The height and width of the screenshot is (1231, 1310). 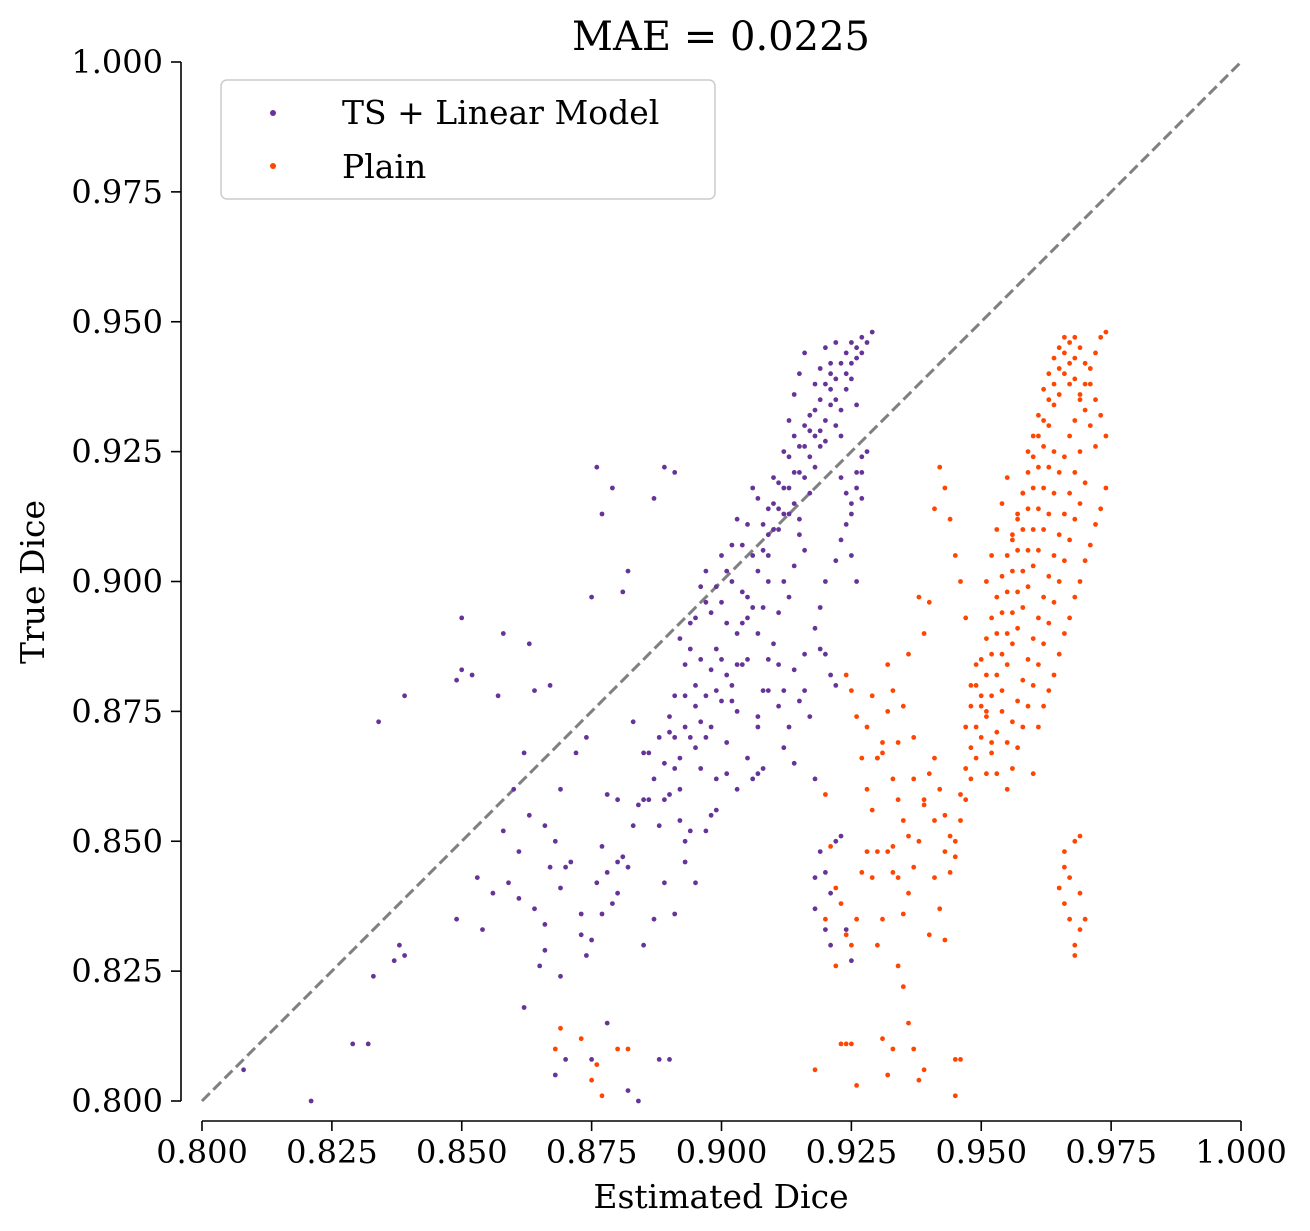 I want to click on y-tick-label: 0.850, so click(x=117, y=841).